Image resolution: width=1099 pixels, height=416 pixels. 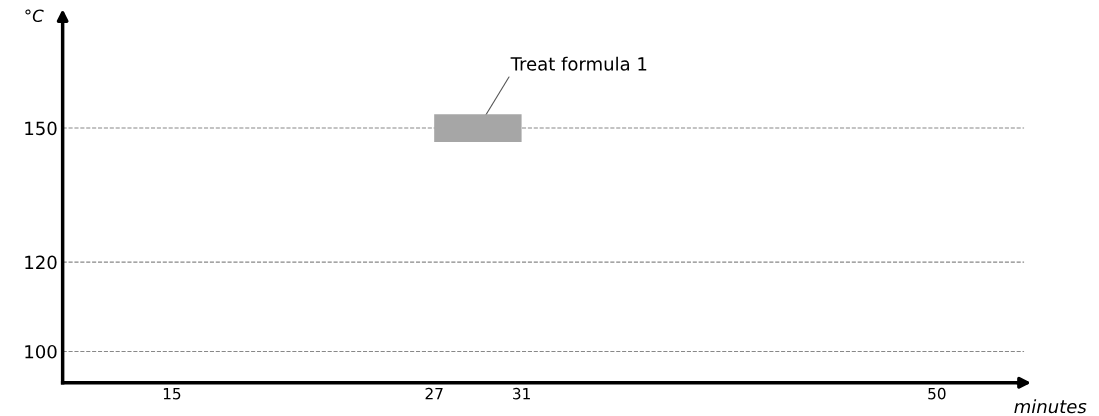 What do you see at coordinates (41, 351) in the screenshot?
I see `y-tick-label: 100` at bounding box center [41, 351].